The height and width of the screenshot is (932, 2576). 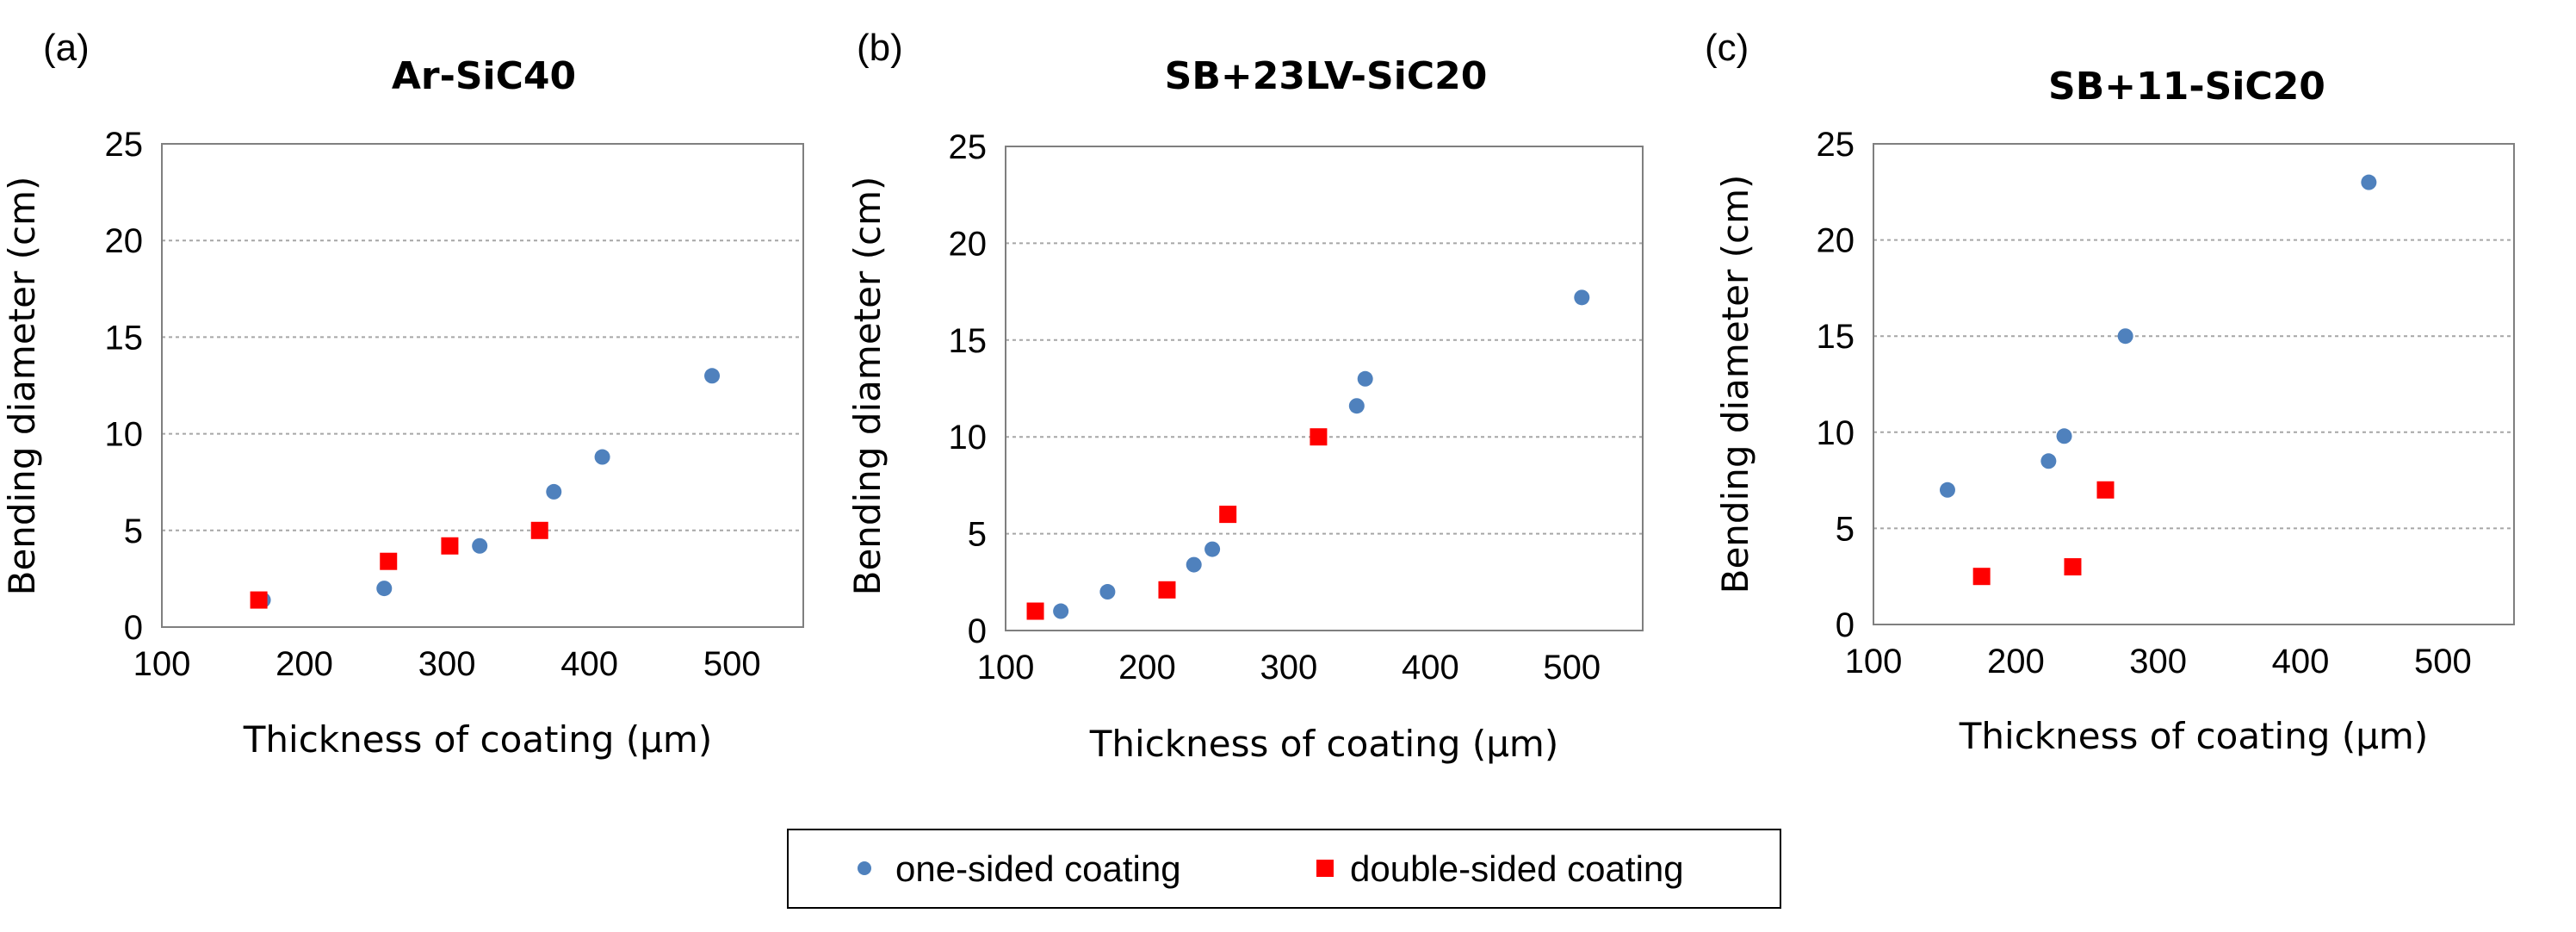 What do you see at coordinates (2186, 87) in the screenshot?
I see `chart-title: SB+11-SiC20` at bounding box center [2186, 87].